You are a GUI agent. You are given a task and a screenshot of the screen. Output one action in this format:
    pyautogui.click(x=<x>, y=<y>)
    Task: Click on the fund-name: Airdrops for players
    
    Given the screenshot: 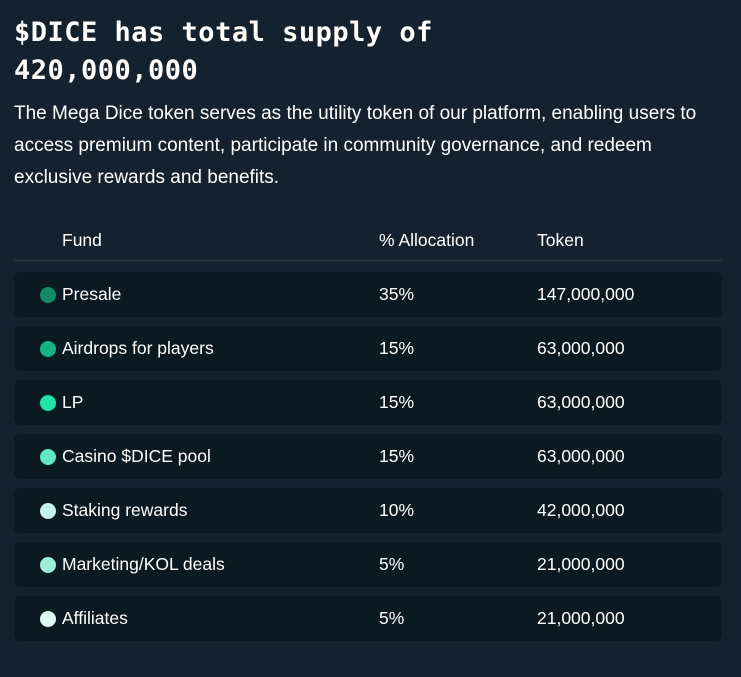 What is the action you would take?
    pyautogui.click(x=138, y=348)
    